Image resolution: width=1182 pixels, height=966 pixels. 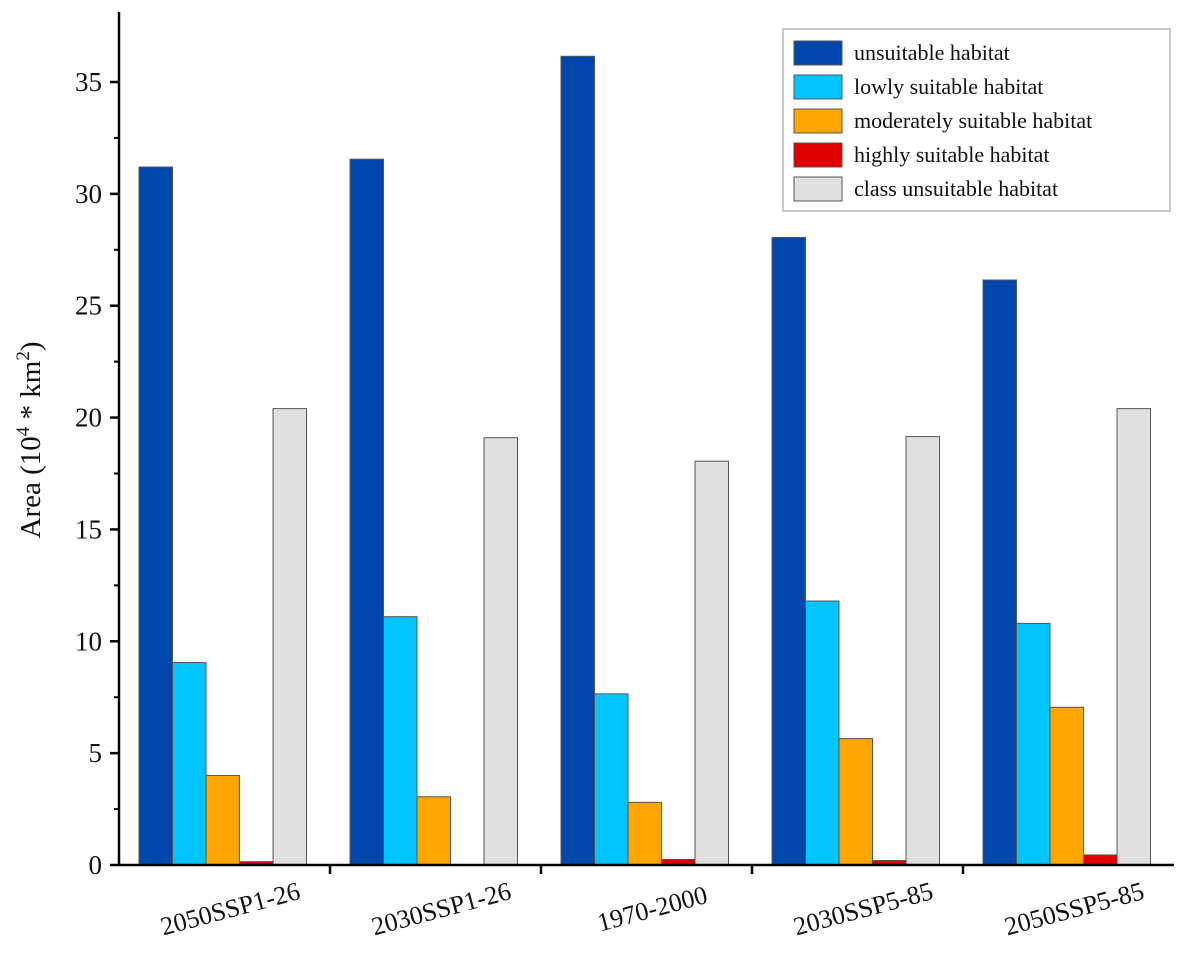 What do you see at coordinates (88, 306) in the screenshot?
I see `y-tick-label: 25` at bounding box center [88, 306].